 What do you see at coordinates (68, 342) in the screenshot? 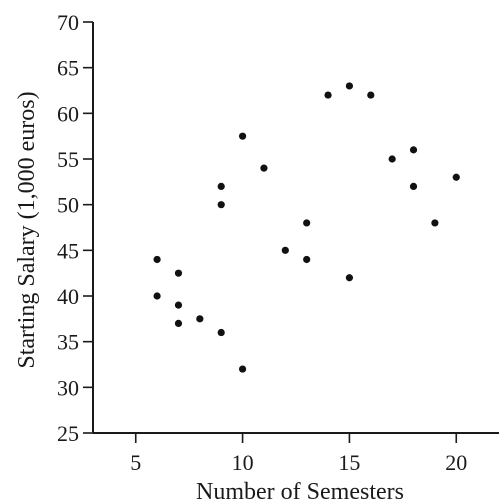
I see `y-tick-label: 35` at bounding box center [68, 342].